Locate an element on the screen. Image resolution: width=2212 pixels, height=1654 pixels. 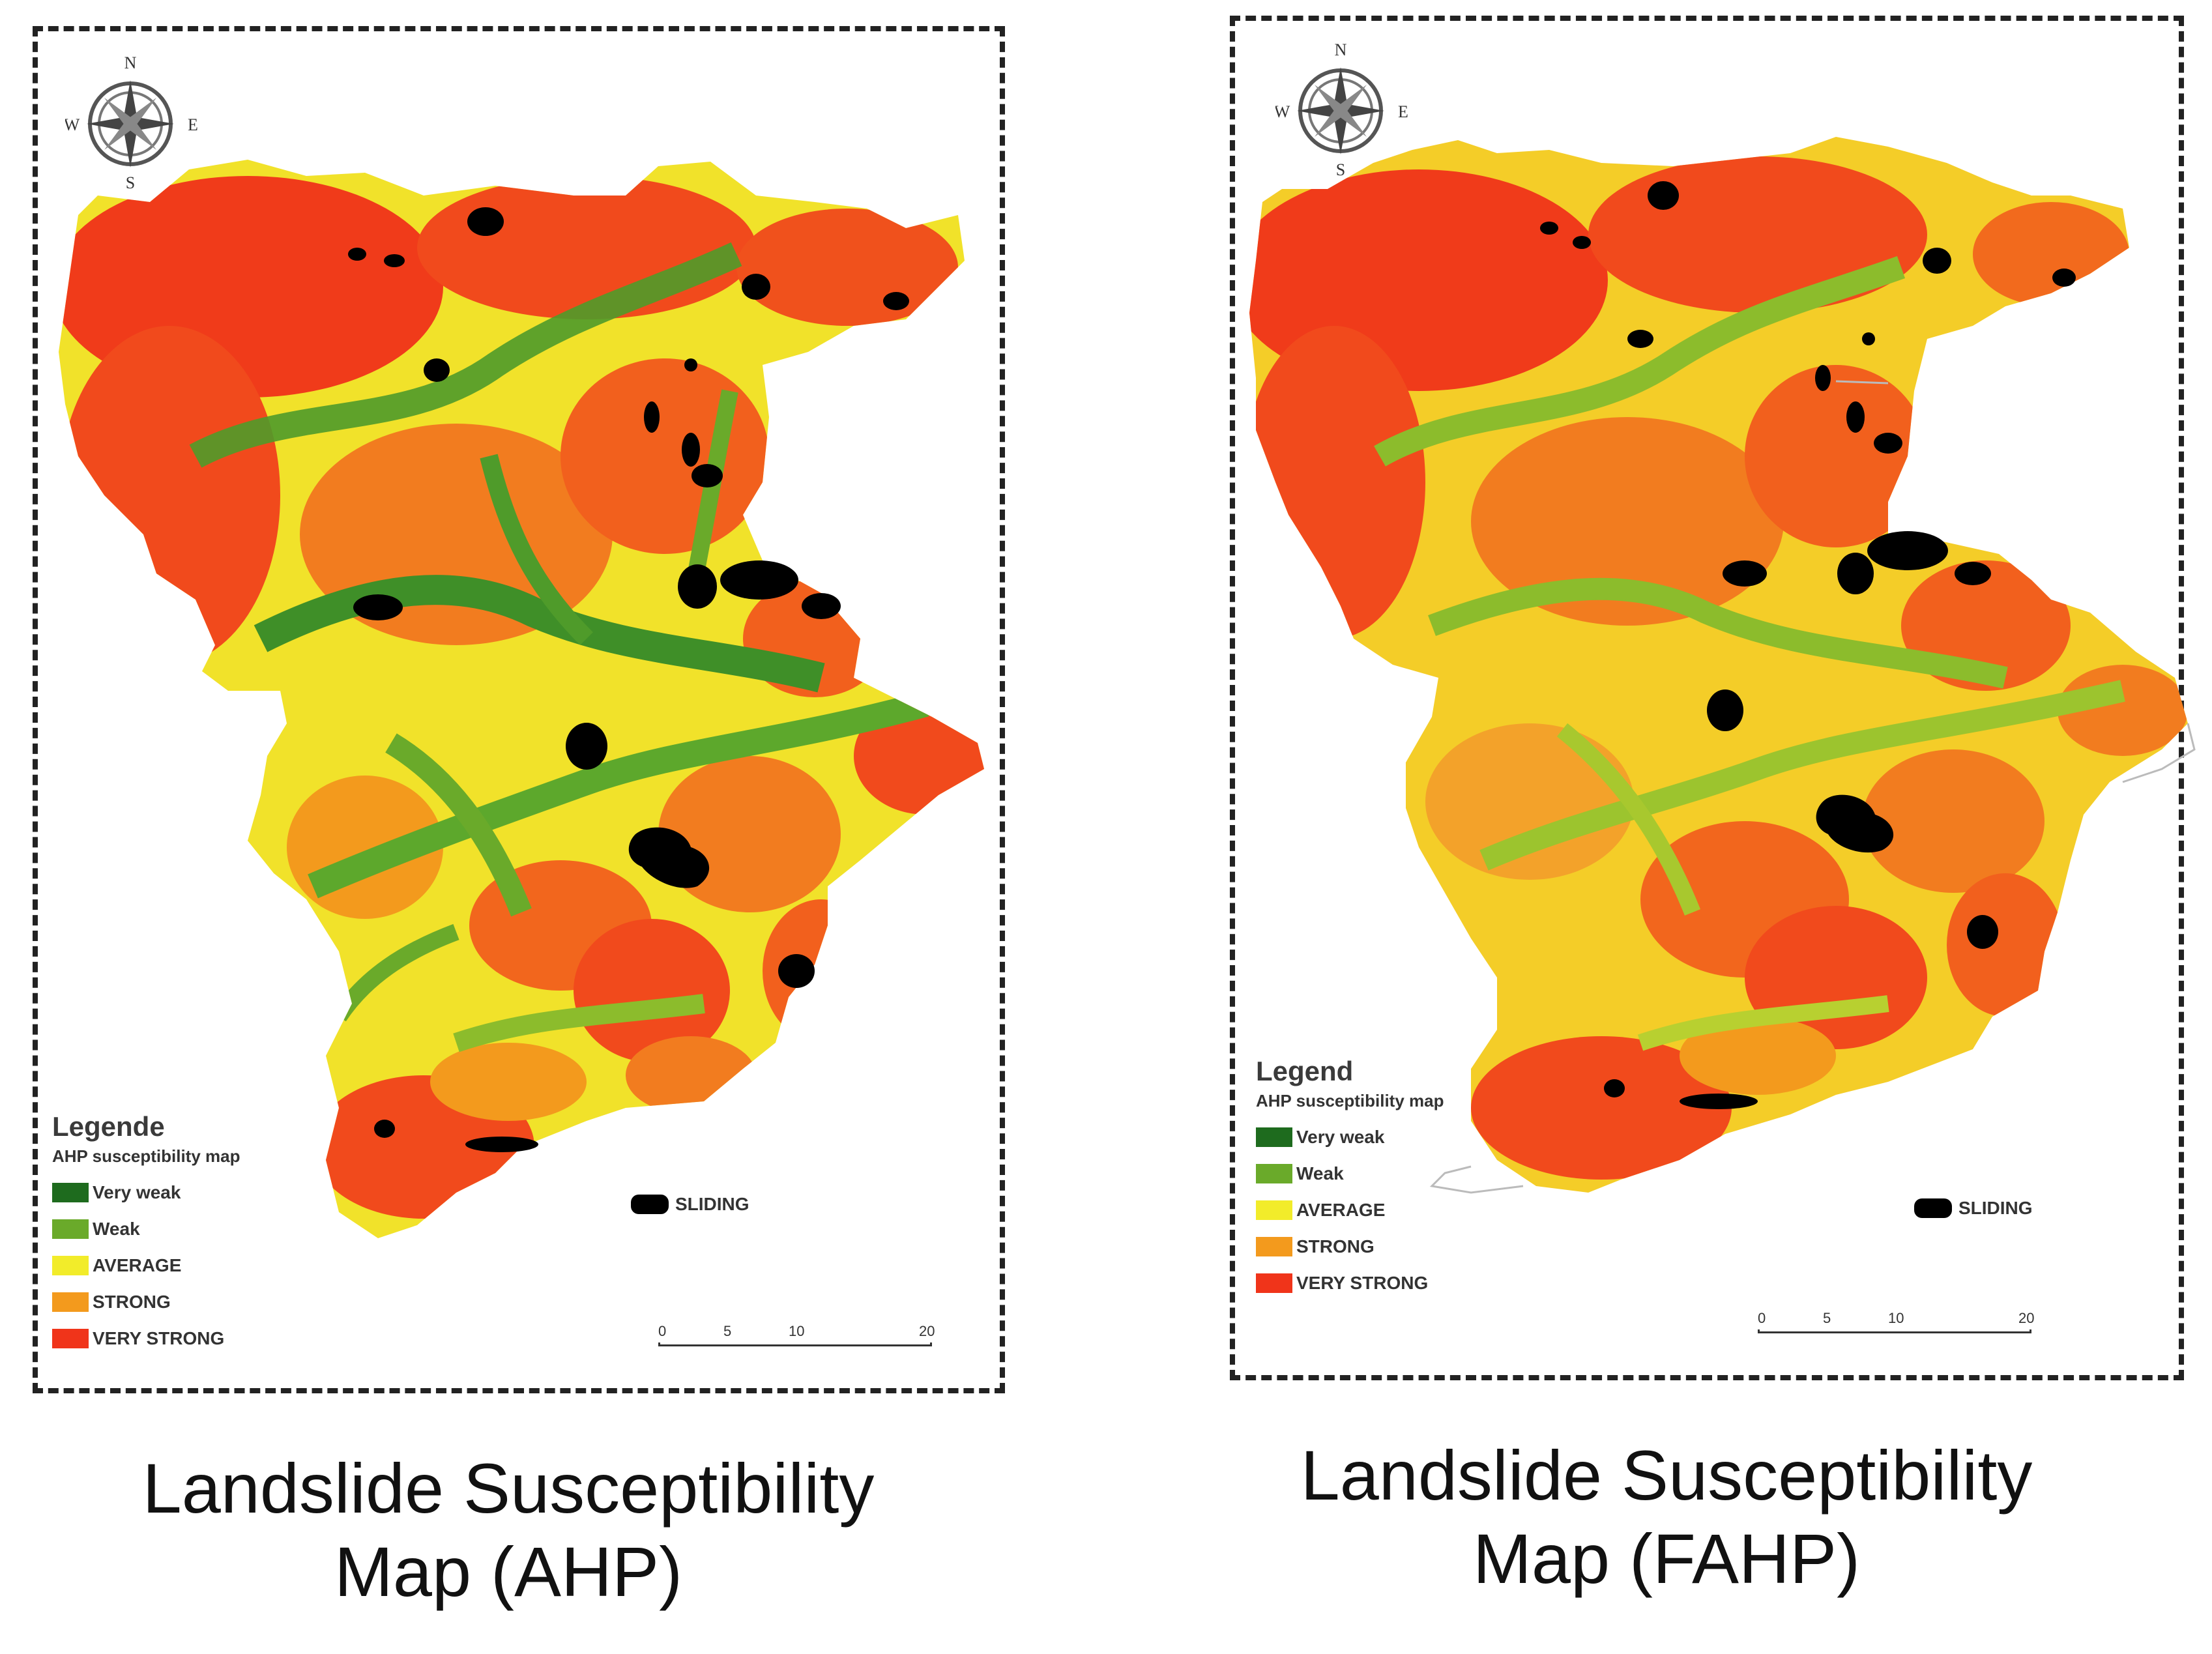
caption-line-2: Map (AHP) is located at coordinates (508, 1572).